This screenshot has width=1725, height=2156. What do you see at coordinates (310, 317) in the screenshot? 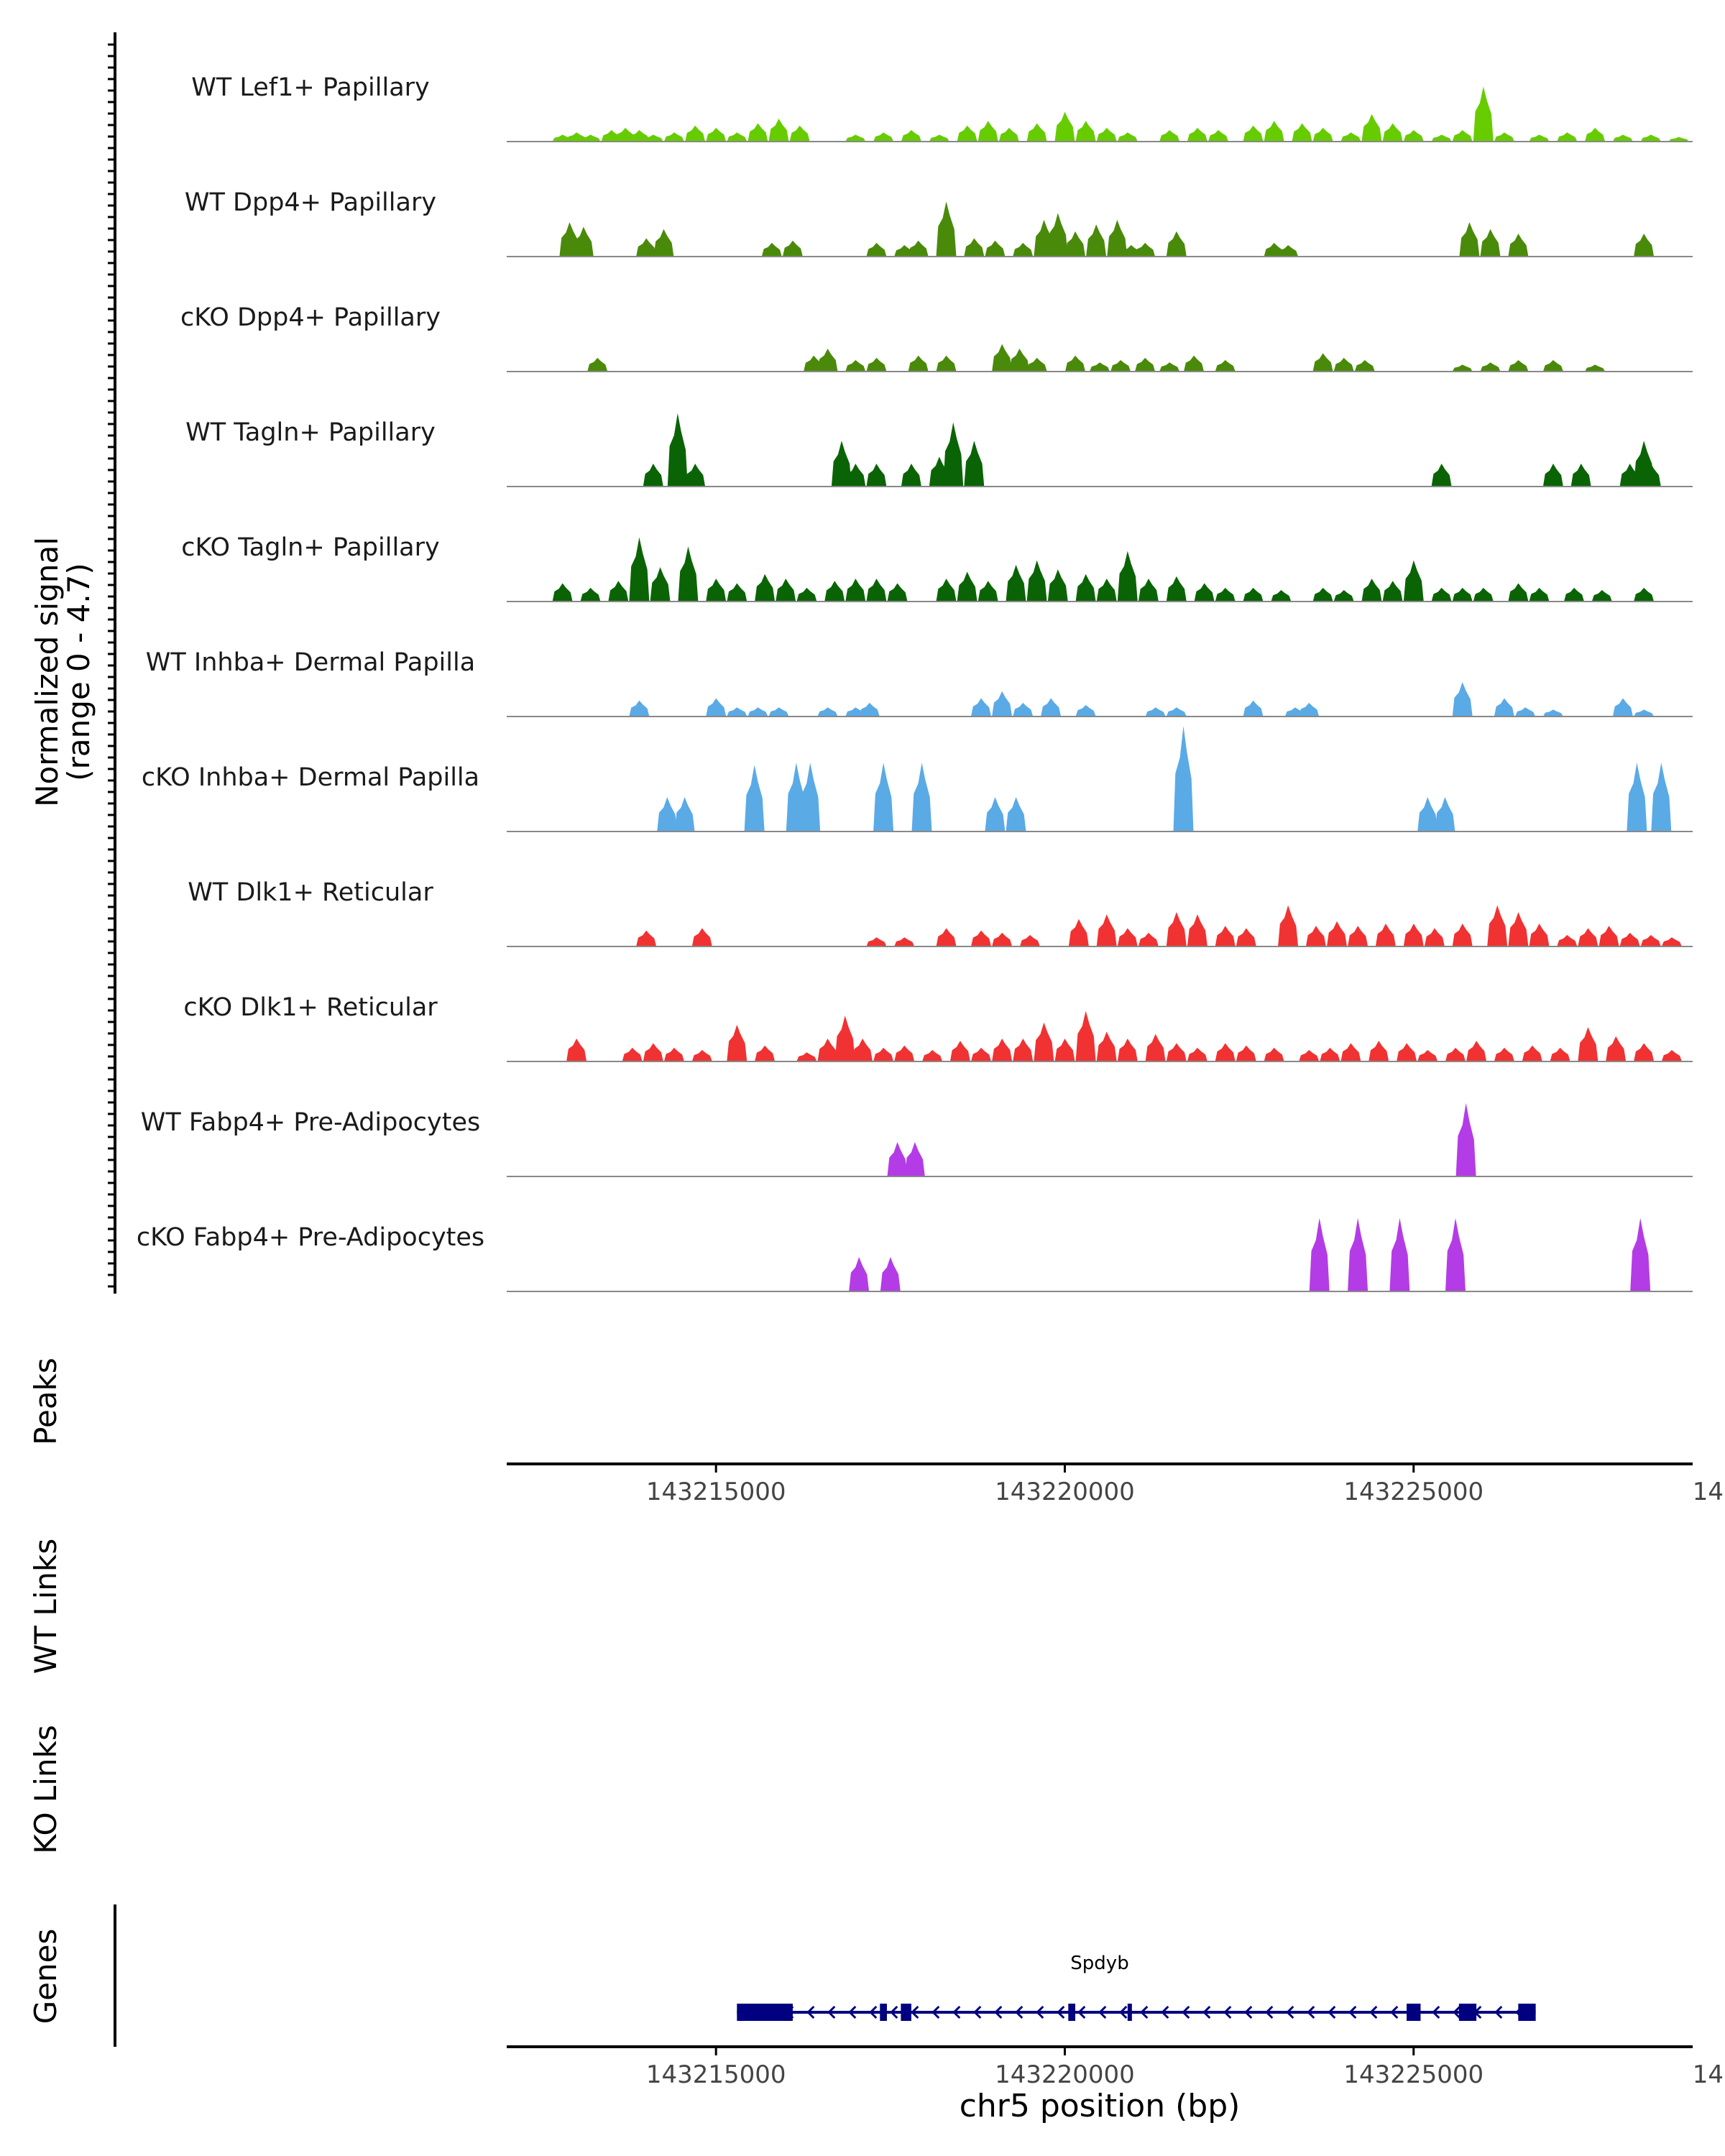
I see `track-label: cKO Dpp4+ Papillary` at bounding box center [310, 317].